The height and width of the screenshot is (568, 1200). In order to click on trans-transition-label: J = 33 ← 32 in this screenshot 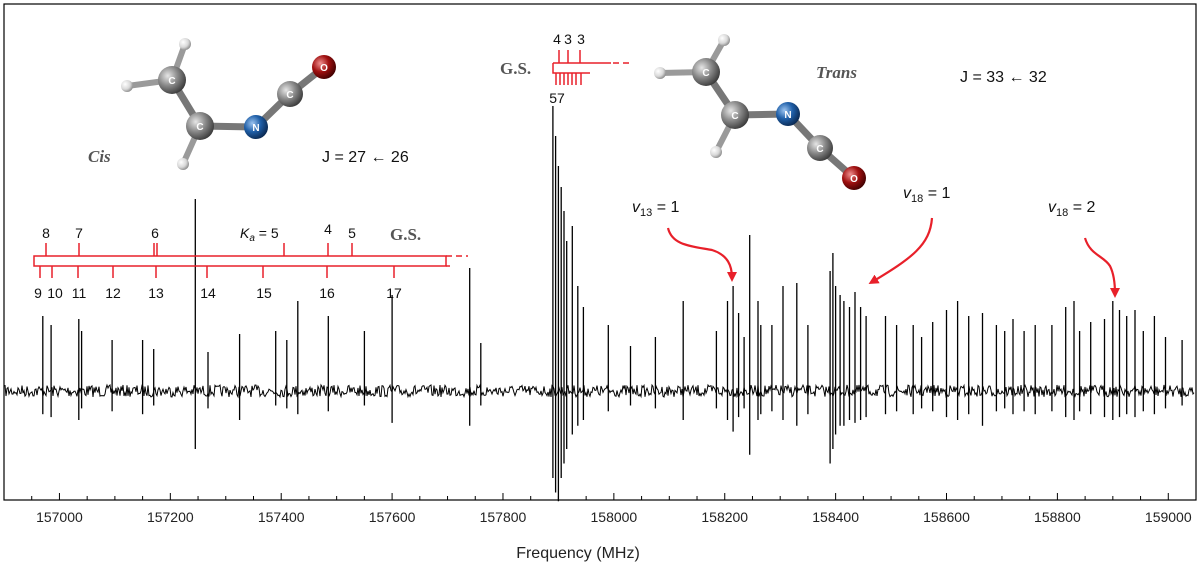, I will do `click(1003, 77)`.